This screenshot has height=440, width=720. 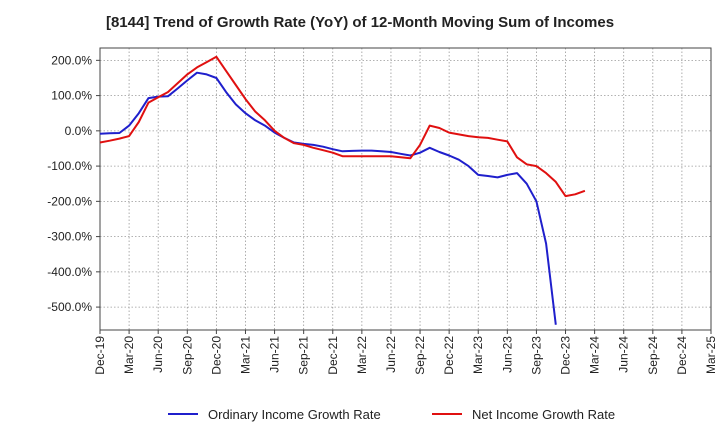 What do you see at coordinates (449, 355) in the screenshot?
I see `x-tick-label: Dec-22` at bounding box center [449, 355].